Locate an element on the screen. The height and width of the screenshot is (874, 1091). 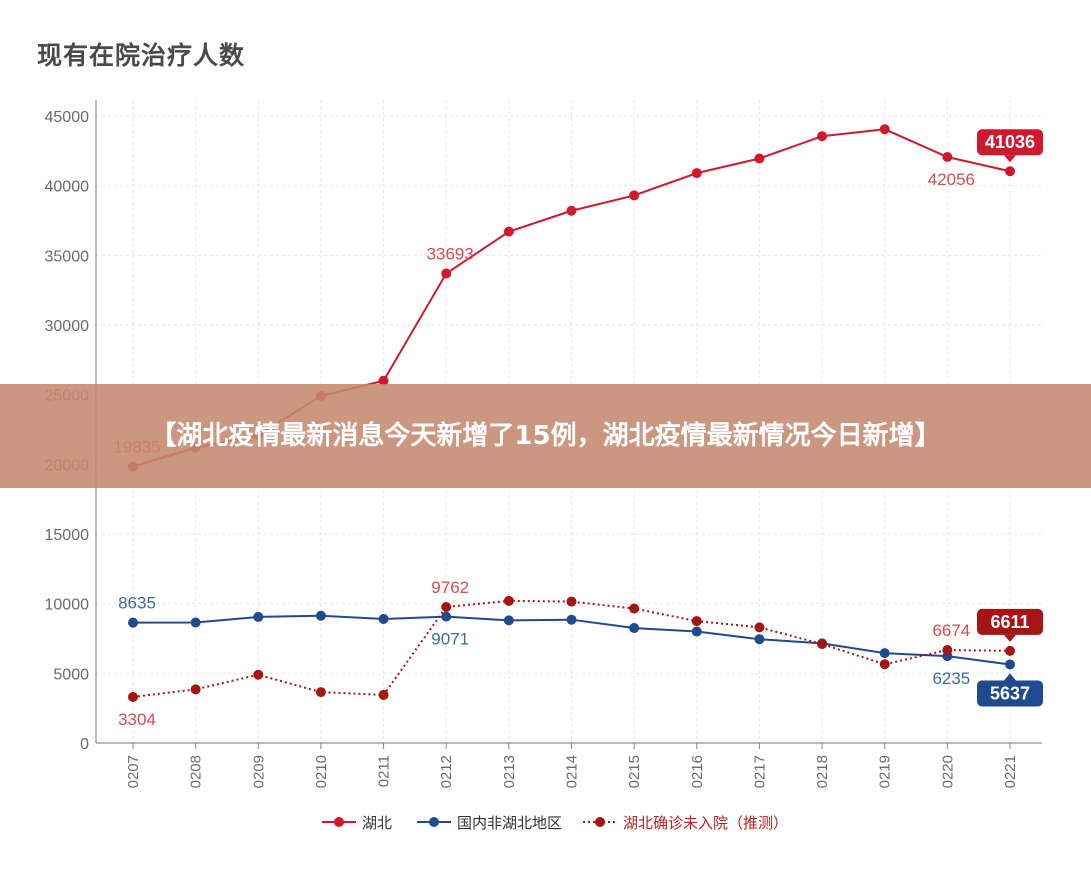
x-tick-label: 0220 is located at coordinates (947, 771).